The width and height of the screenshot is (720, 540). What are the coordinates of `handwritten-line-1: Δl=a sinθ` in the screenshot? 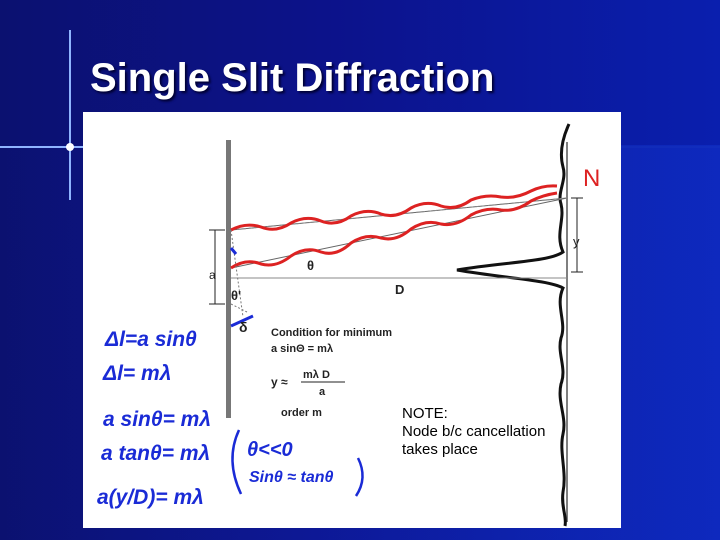 It's located at (150, 339).